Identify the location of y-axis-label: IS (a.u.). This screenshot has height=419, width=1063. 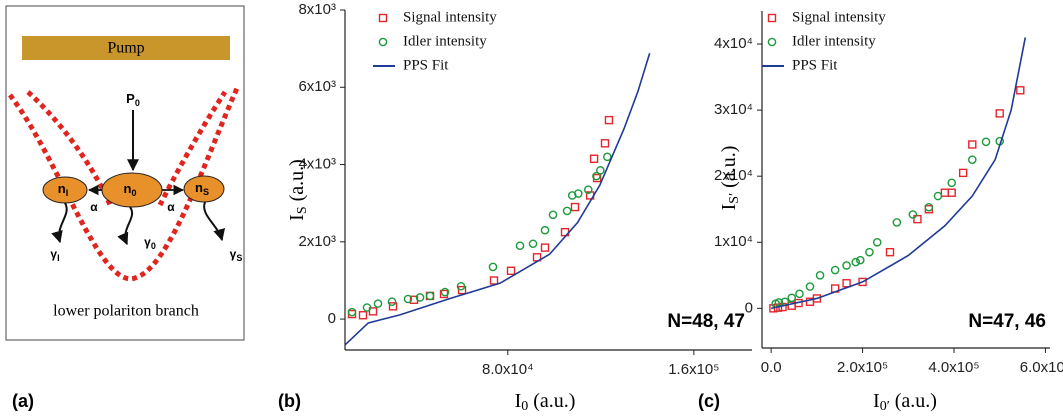
(298, 190).